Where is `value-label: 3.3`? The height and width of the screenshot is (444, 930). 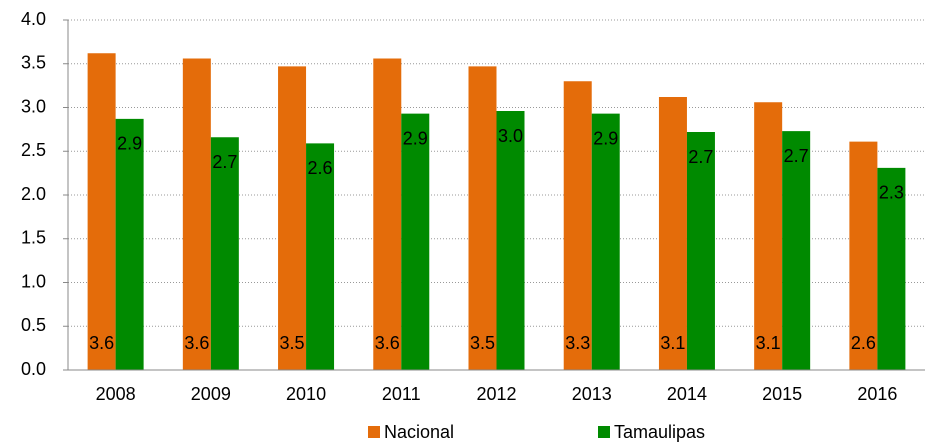
value-label: 3.3 is located at coordinates (577, 343).